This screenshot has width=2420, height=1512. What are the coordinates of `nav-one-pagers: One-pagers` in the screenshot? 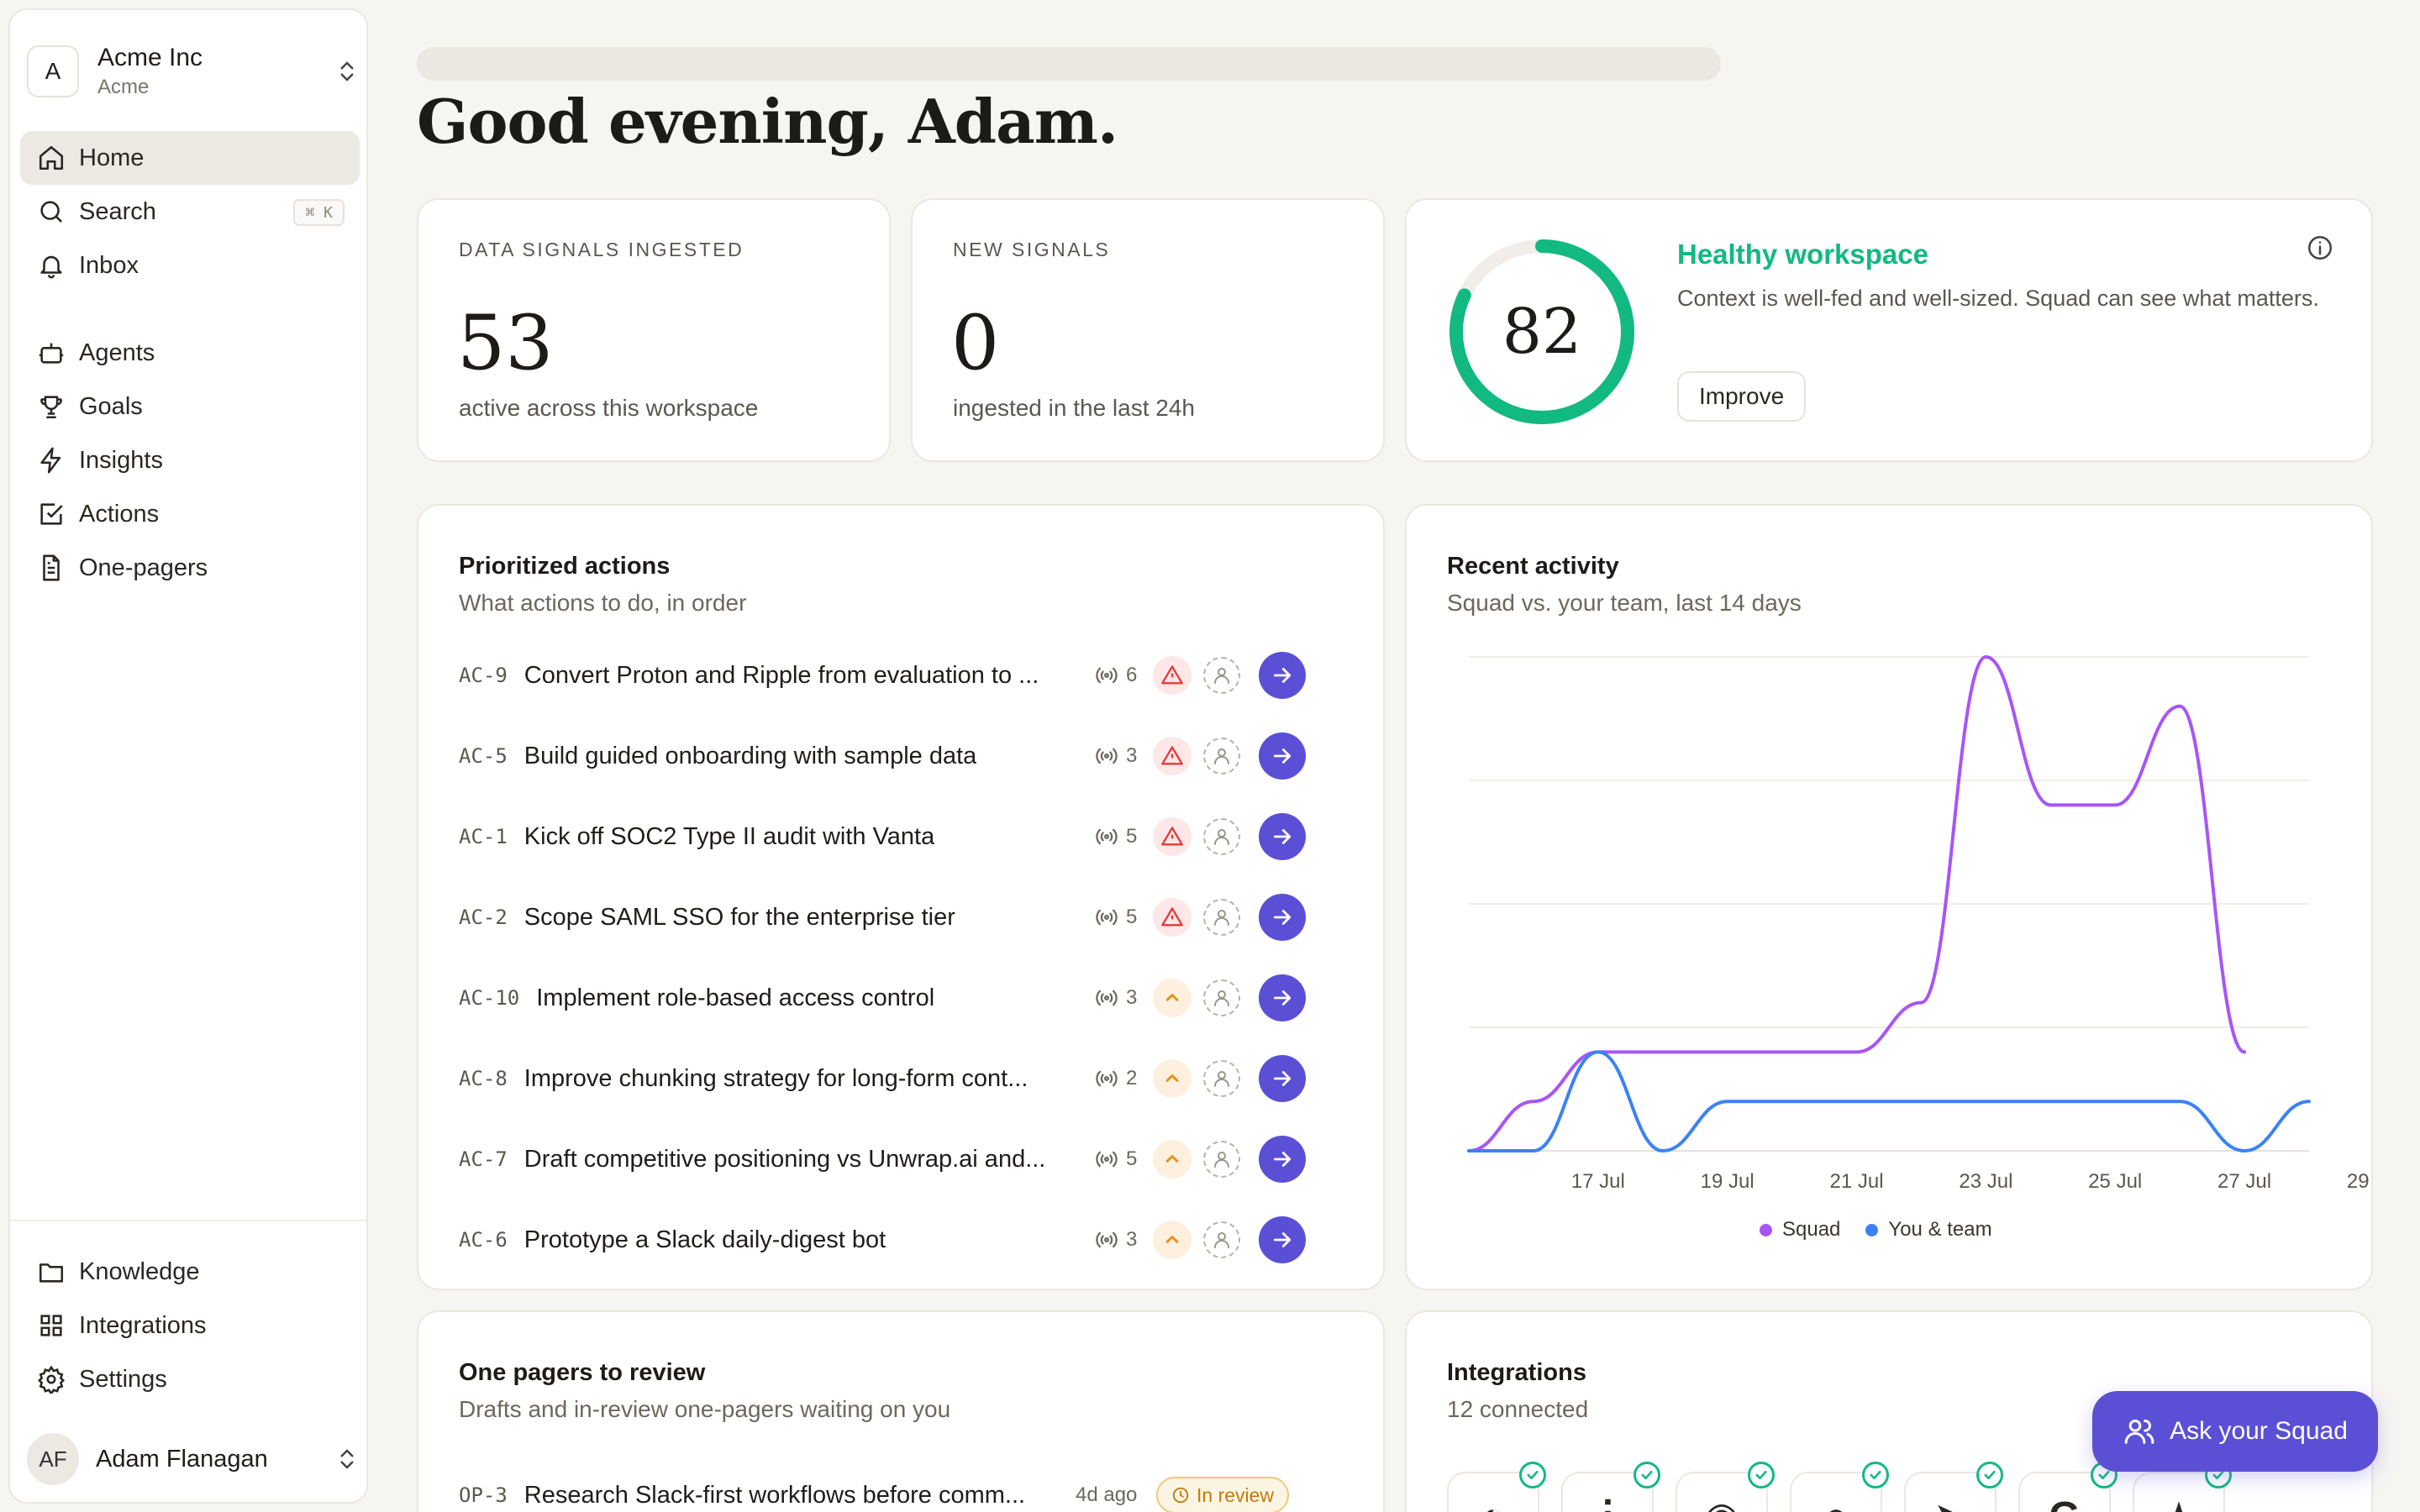 It's located at (190, 568).